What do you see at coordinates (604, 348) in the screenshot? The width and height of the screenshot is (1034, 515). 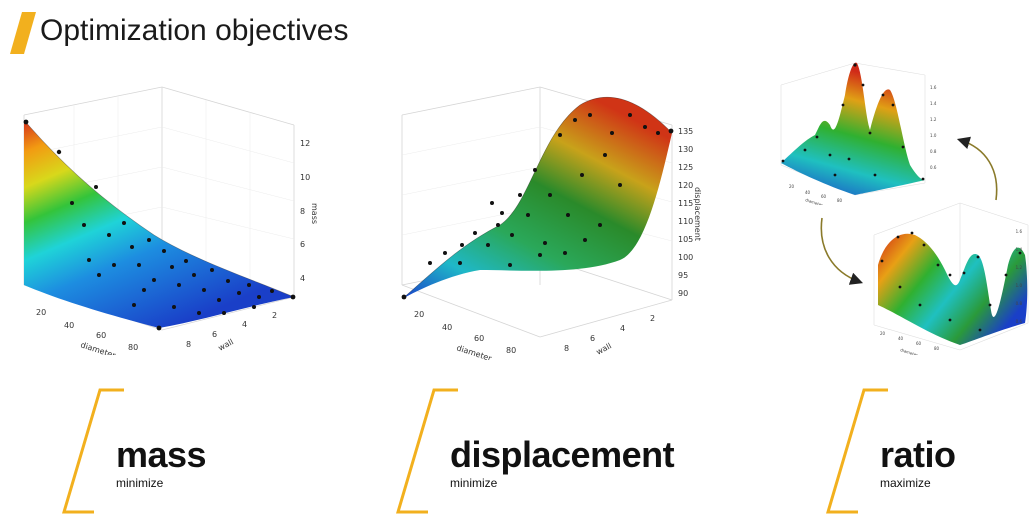 I see `displacement-y-axis-label: wall` at bounding box center [604, 348].